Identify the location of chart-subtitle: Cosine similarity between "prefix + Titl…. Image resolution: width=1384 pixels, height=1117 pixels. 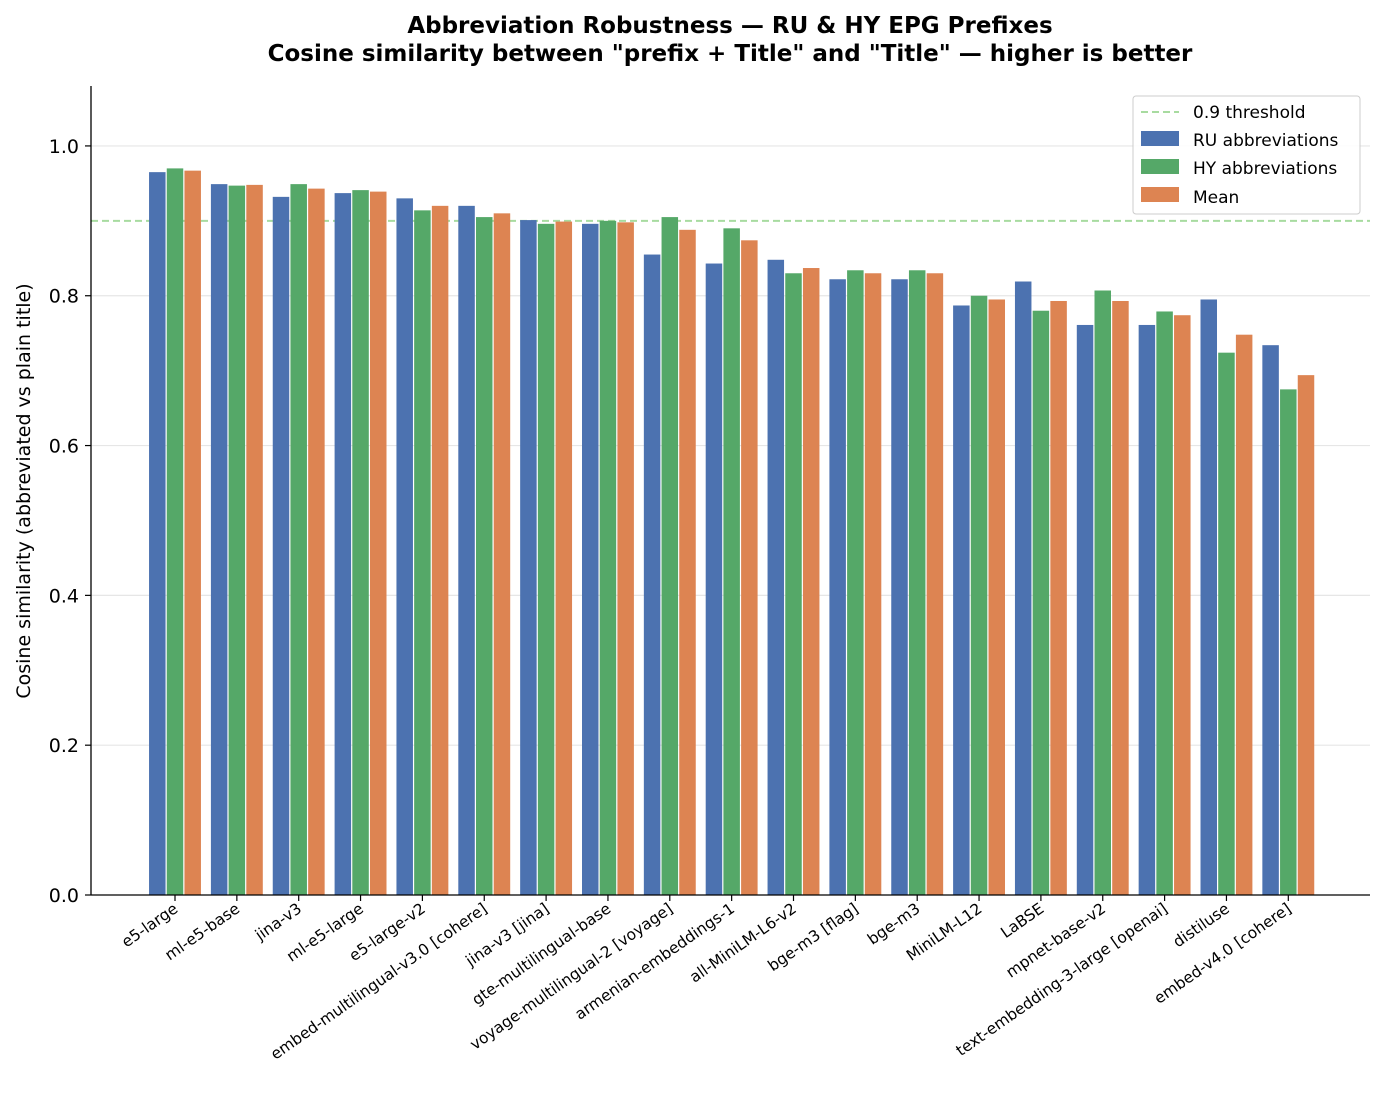
(730, 54).